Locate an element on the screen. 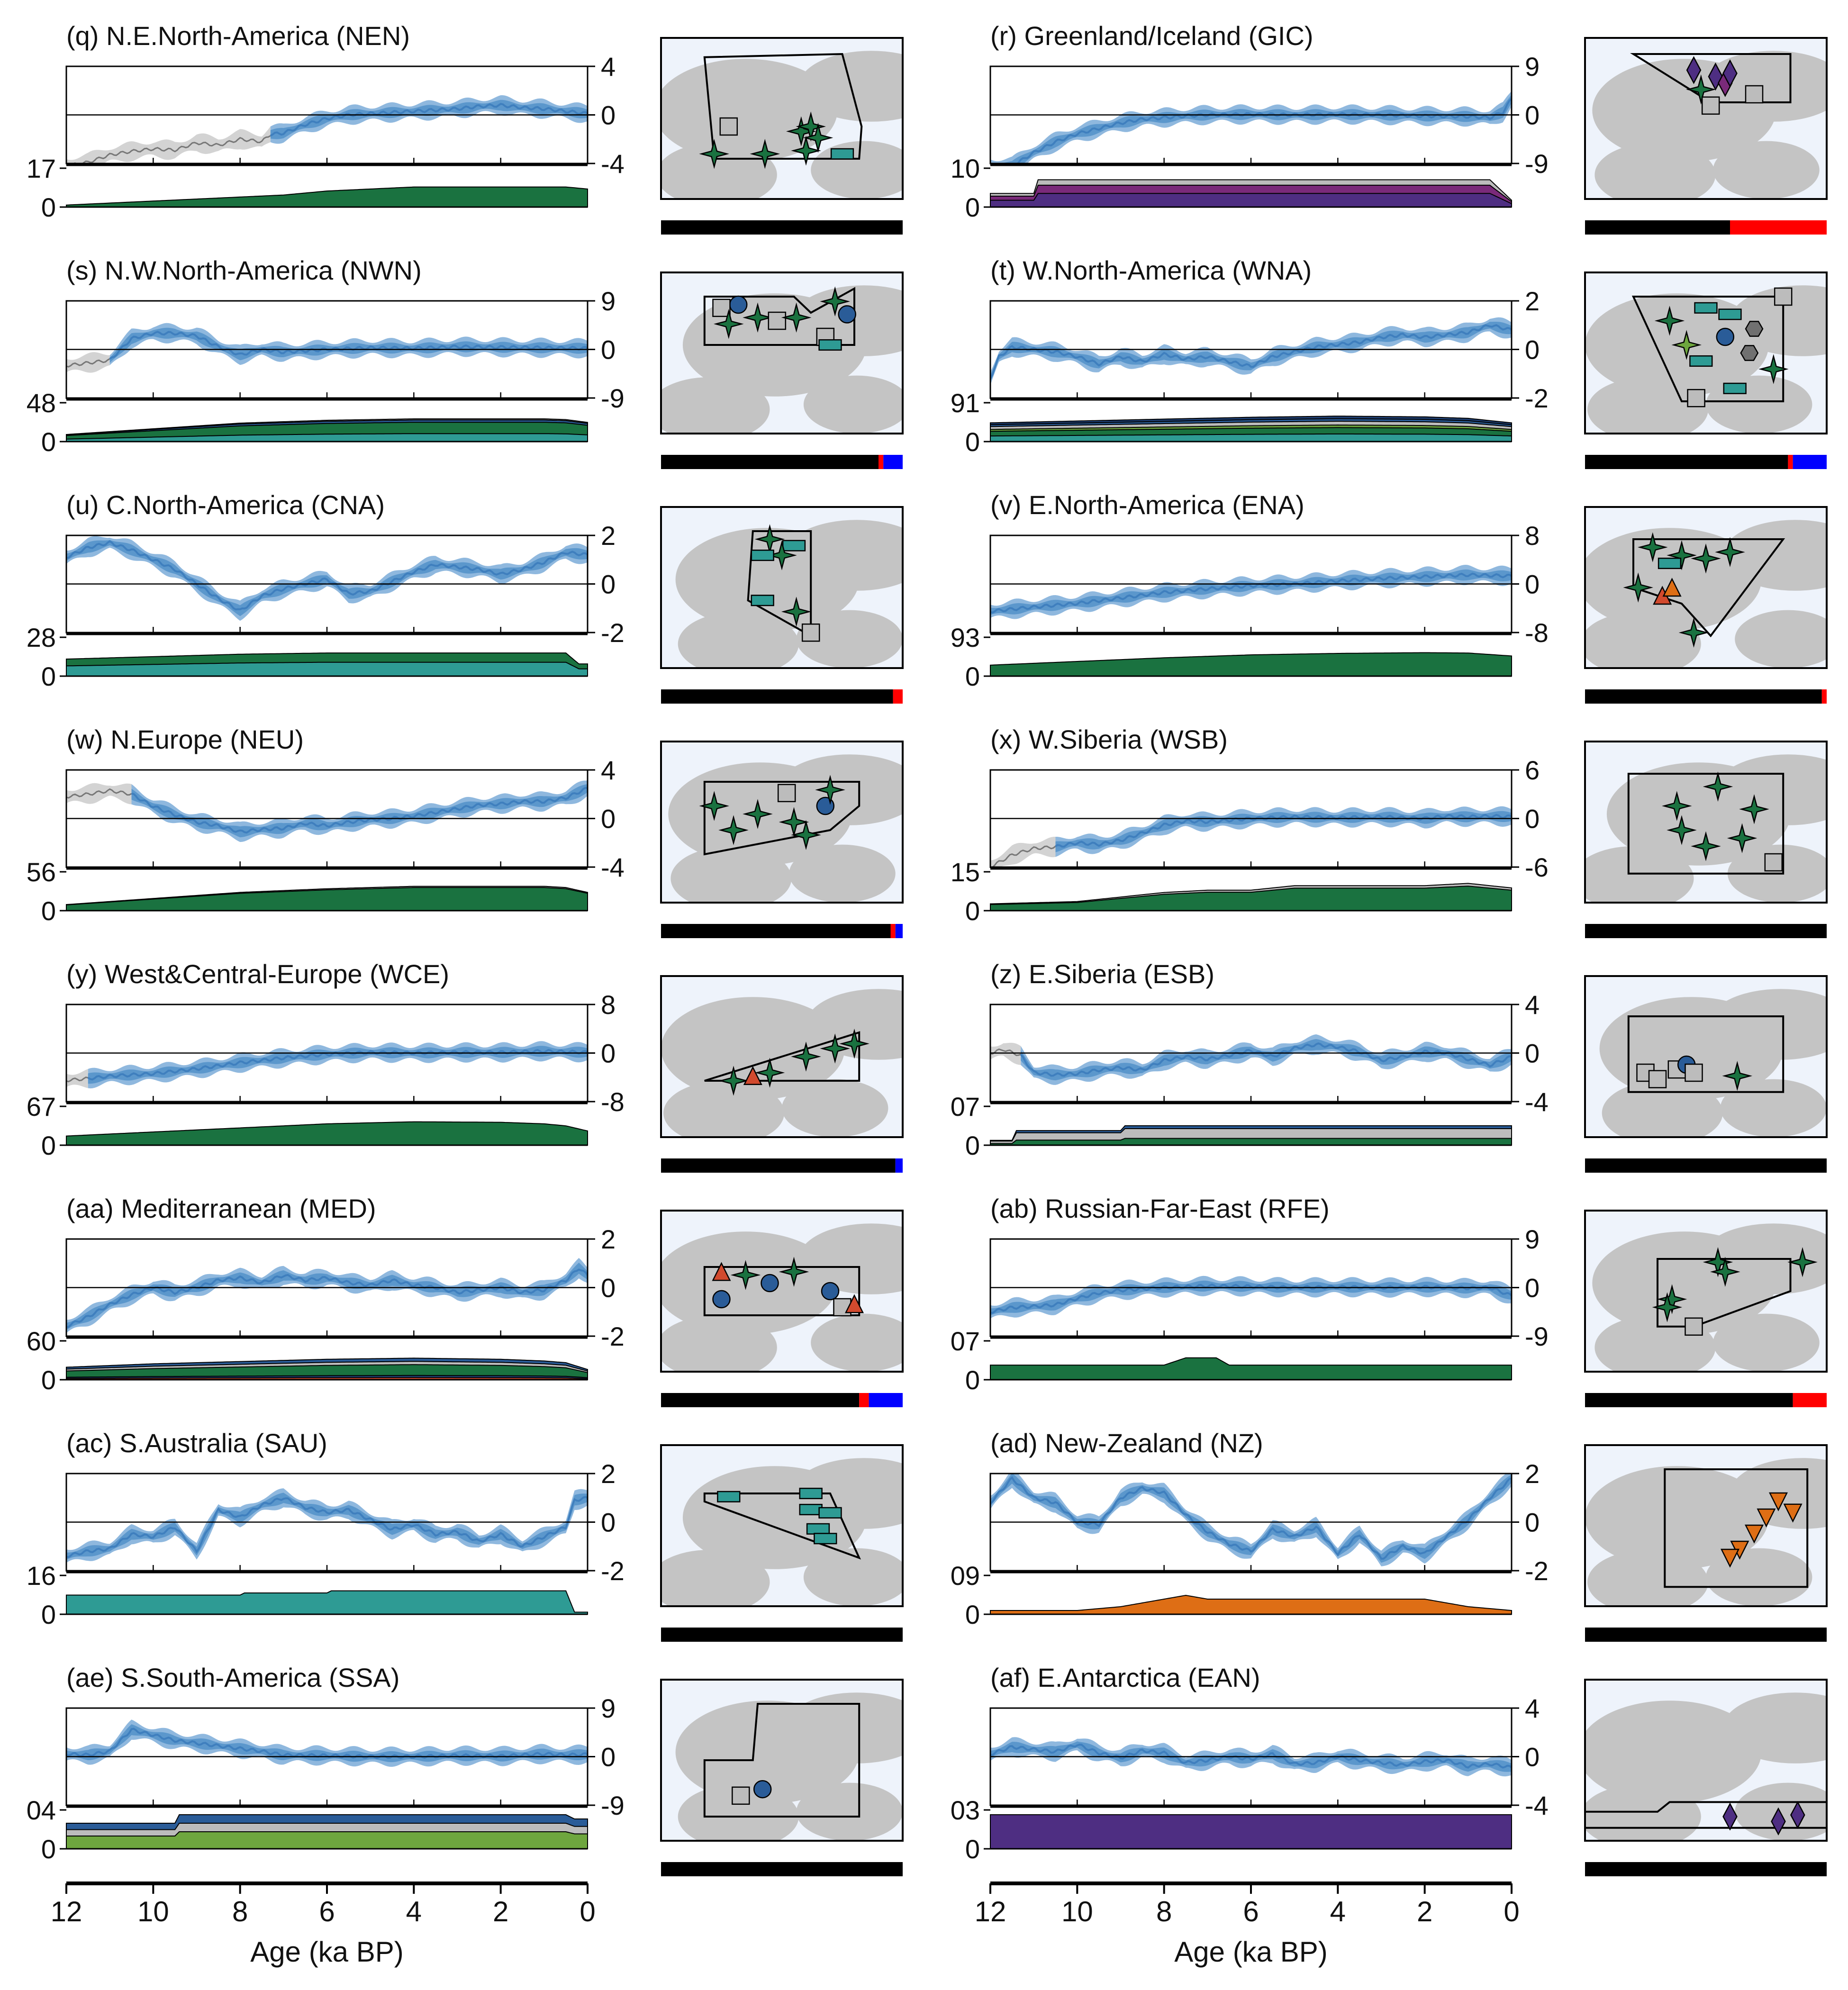 The width and height of the screenshot is (1848, 1990). region-map-t is located at coordinates (1706, 370).